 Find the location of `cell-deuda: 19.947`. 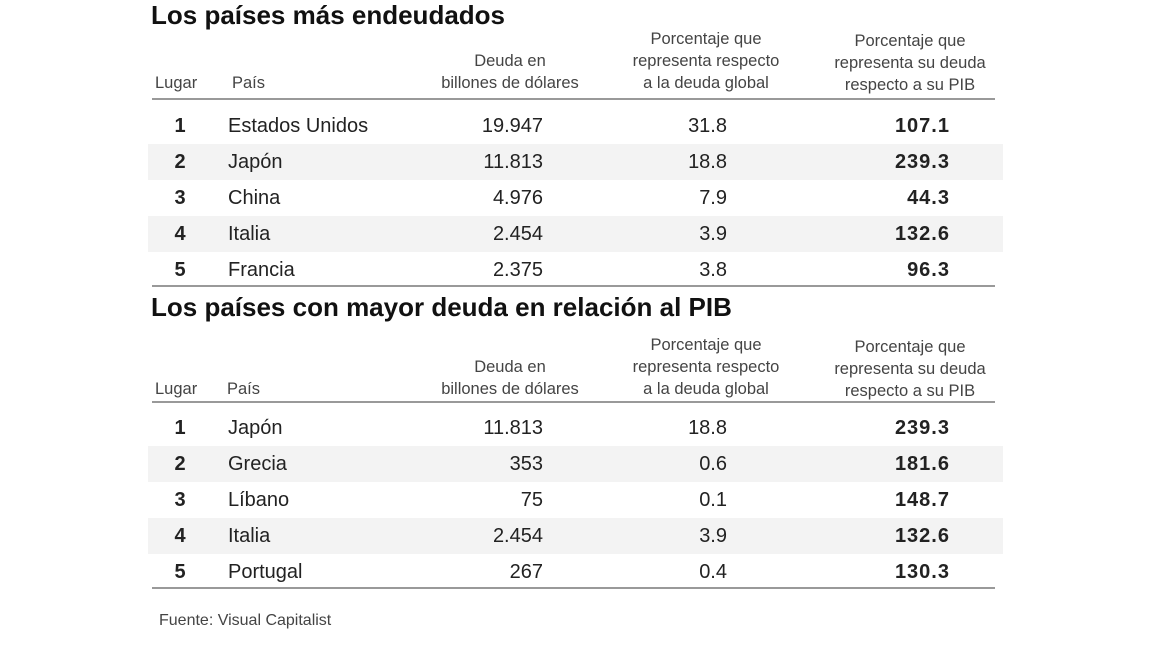

cell-deuda: 19.947 is located at coordinates (512, 126).